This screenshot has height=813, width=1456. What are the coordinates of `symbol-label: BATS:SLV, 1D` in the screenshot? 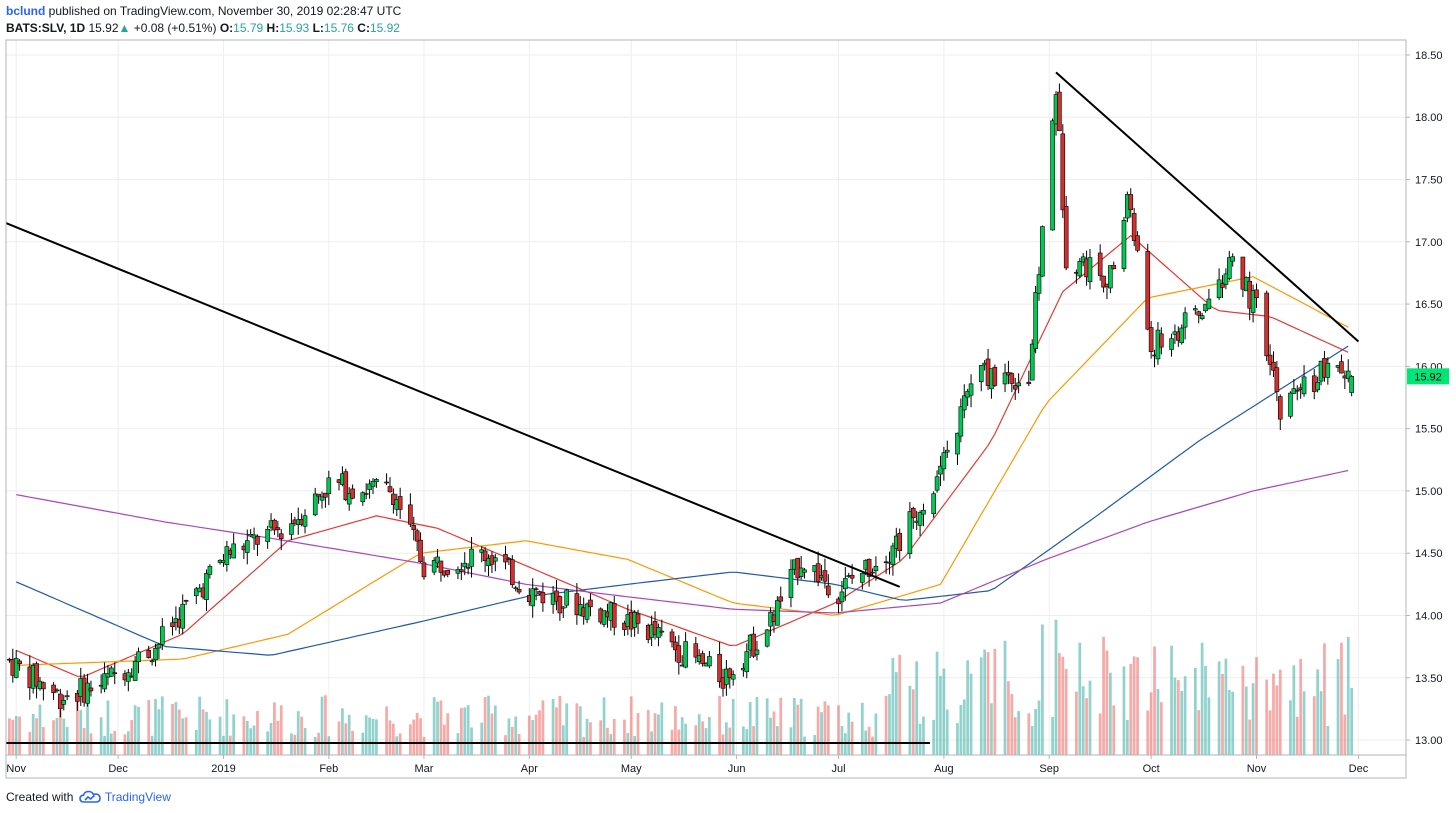 It's located at (46, 28).